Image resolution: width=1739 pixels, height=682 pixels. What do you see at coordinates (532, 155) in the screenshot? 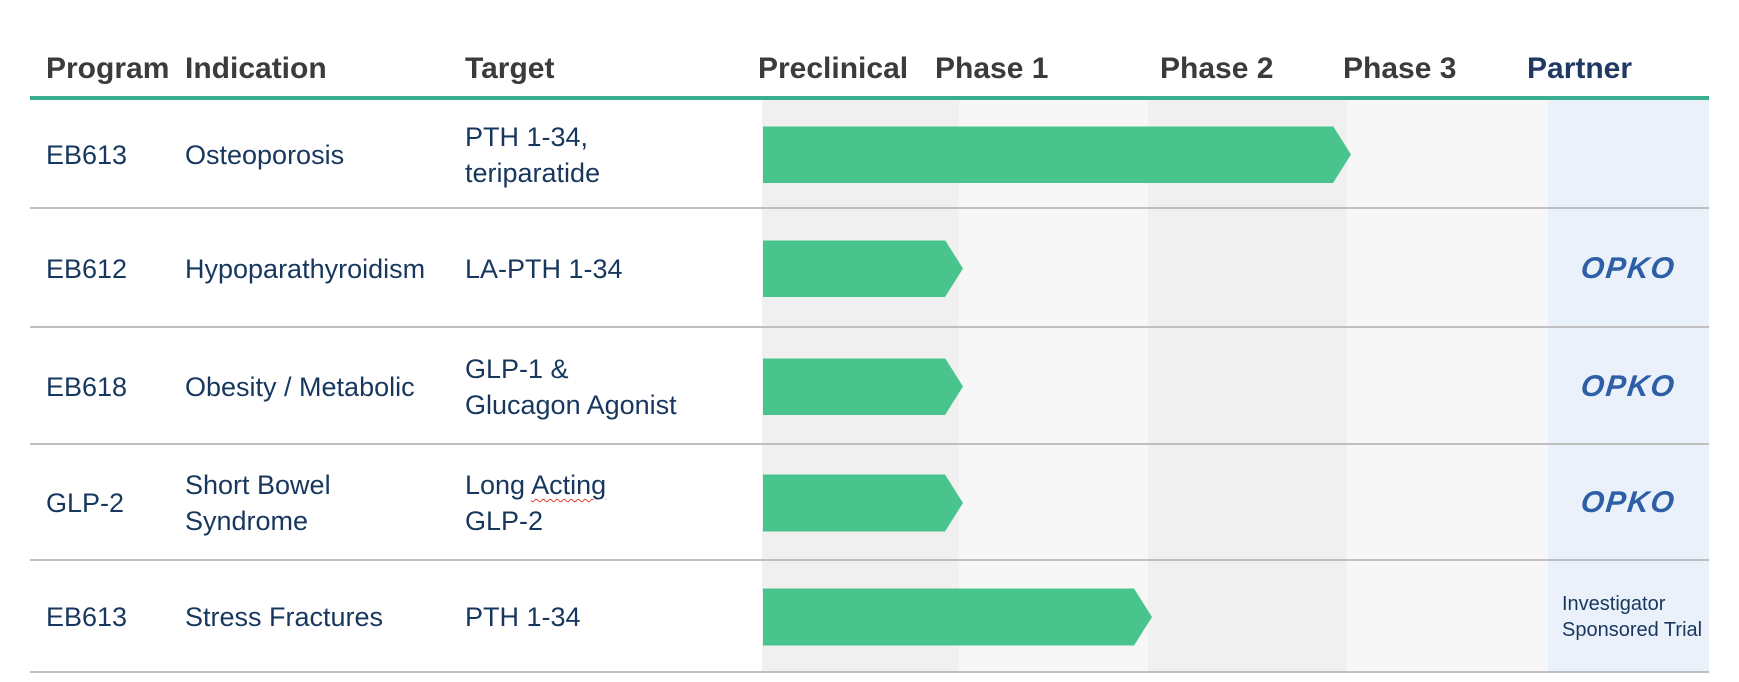
I see `target-cell: PTH 1-34, teriparatide` at bounding box center [532, 155].